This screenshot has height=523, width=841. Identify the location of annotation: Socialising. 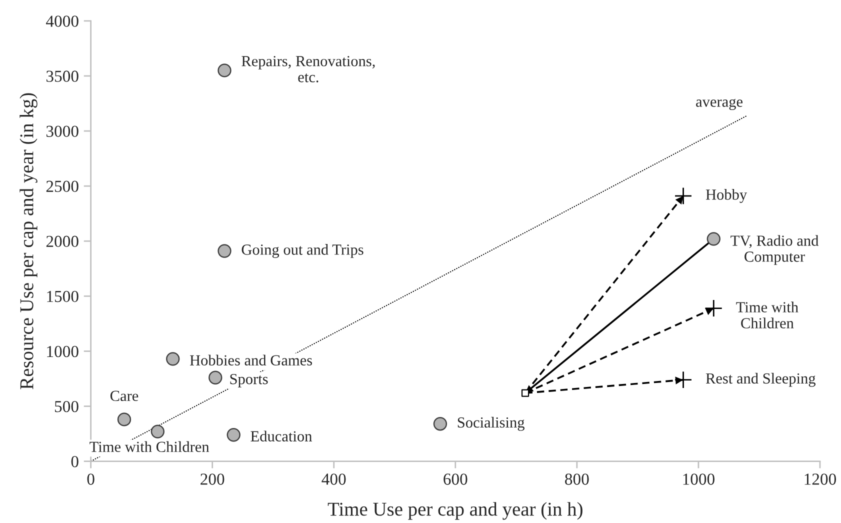
(491, 423).